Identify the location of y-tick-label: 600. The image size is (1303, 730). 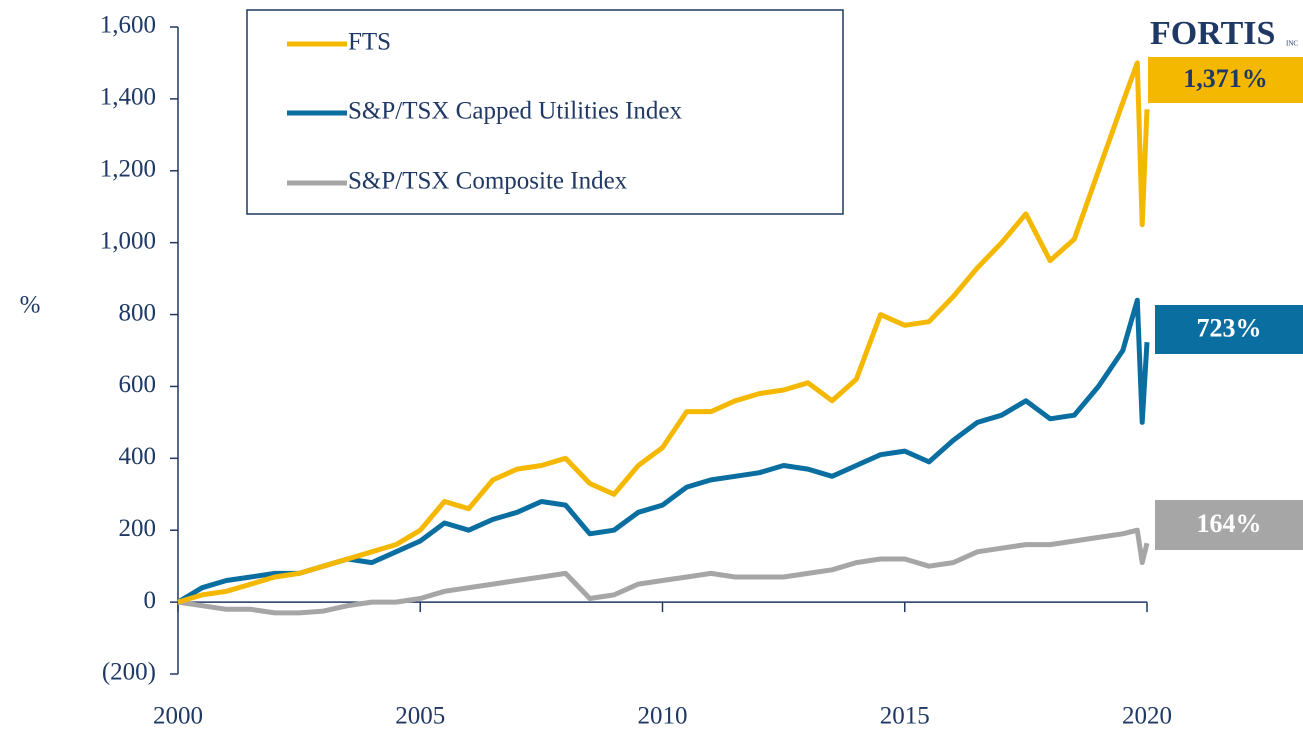
(138, 384).